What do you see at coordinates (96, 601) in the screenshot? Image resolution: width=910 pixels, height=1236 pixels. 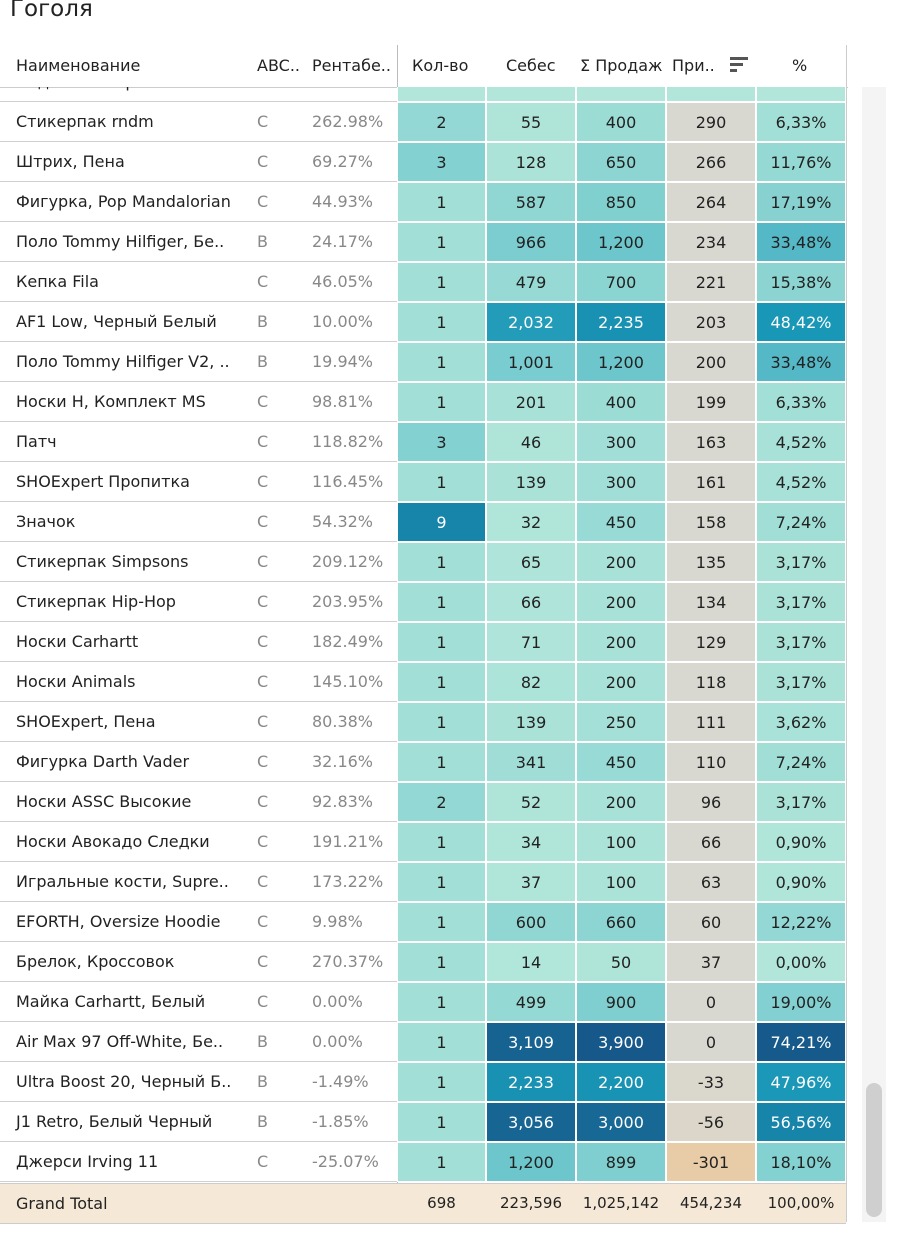 I see `cell: Стикерпак Hip-Hop` at bounding box center [96, 601].